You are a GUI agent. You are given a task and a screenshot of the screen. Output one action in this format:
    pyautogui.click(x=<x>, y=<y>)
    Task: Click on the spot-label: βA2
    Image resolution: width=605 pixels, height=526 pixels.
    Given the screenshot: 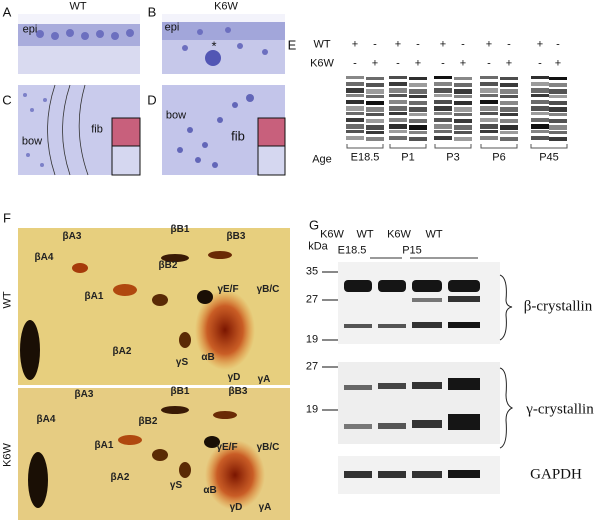 What is the action you would take?
    pyautogui.click(x=122, y=351)
    